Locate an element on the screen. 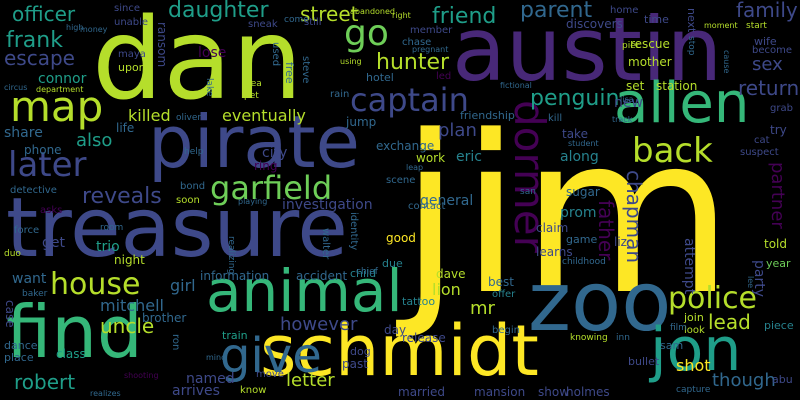  word-mother: mother is located at coordinates (650, 62).